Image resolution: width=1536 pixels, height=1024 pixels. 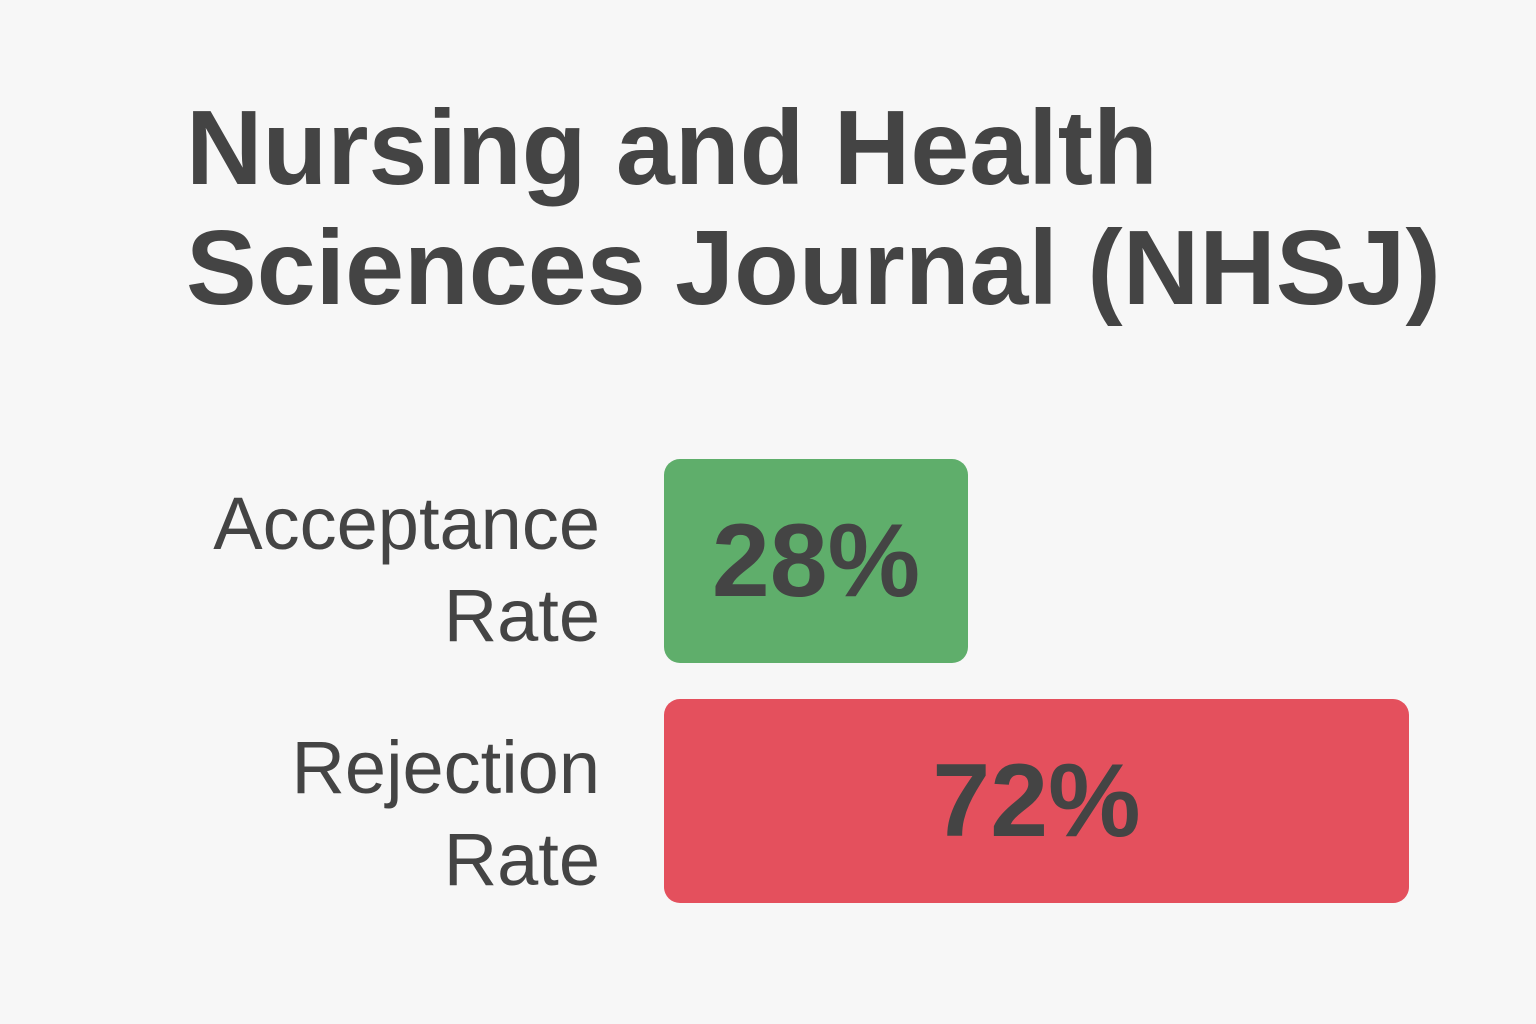 I want to click on category-label-acceptance-rate: Acceptance Rate, so click(x=380, y=570).